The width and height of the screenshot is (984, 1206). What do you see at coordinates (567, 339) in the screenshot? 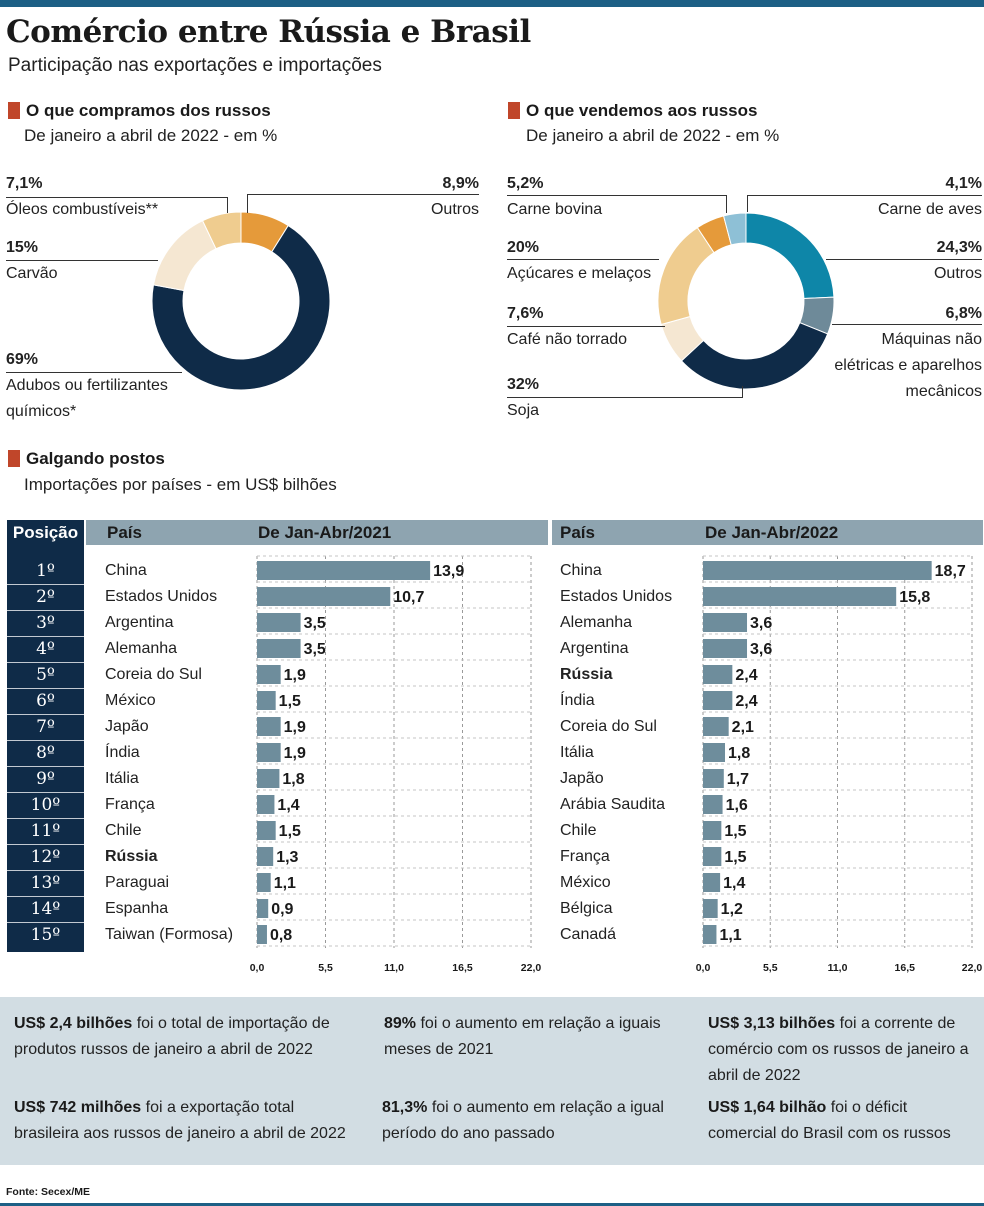
I see `label-cafe-name: Café não torrado` at bounding box center [567, 339].